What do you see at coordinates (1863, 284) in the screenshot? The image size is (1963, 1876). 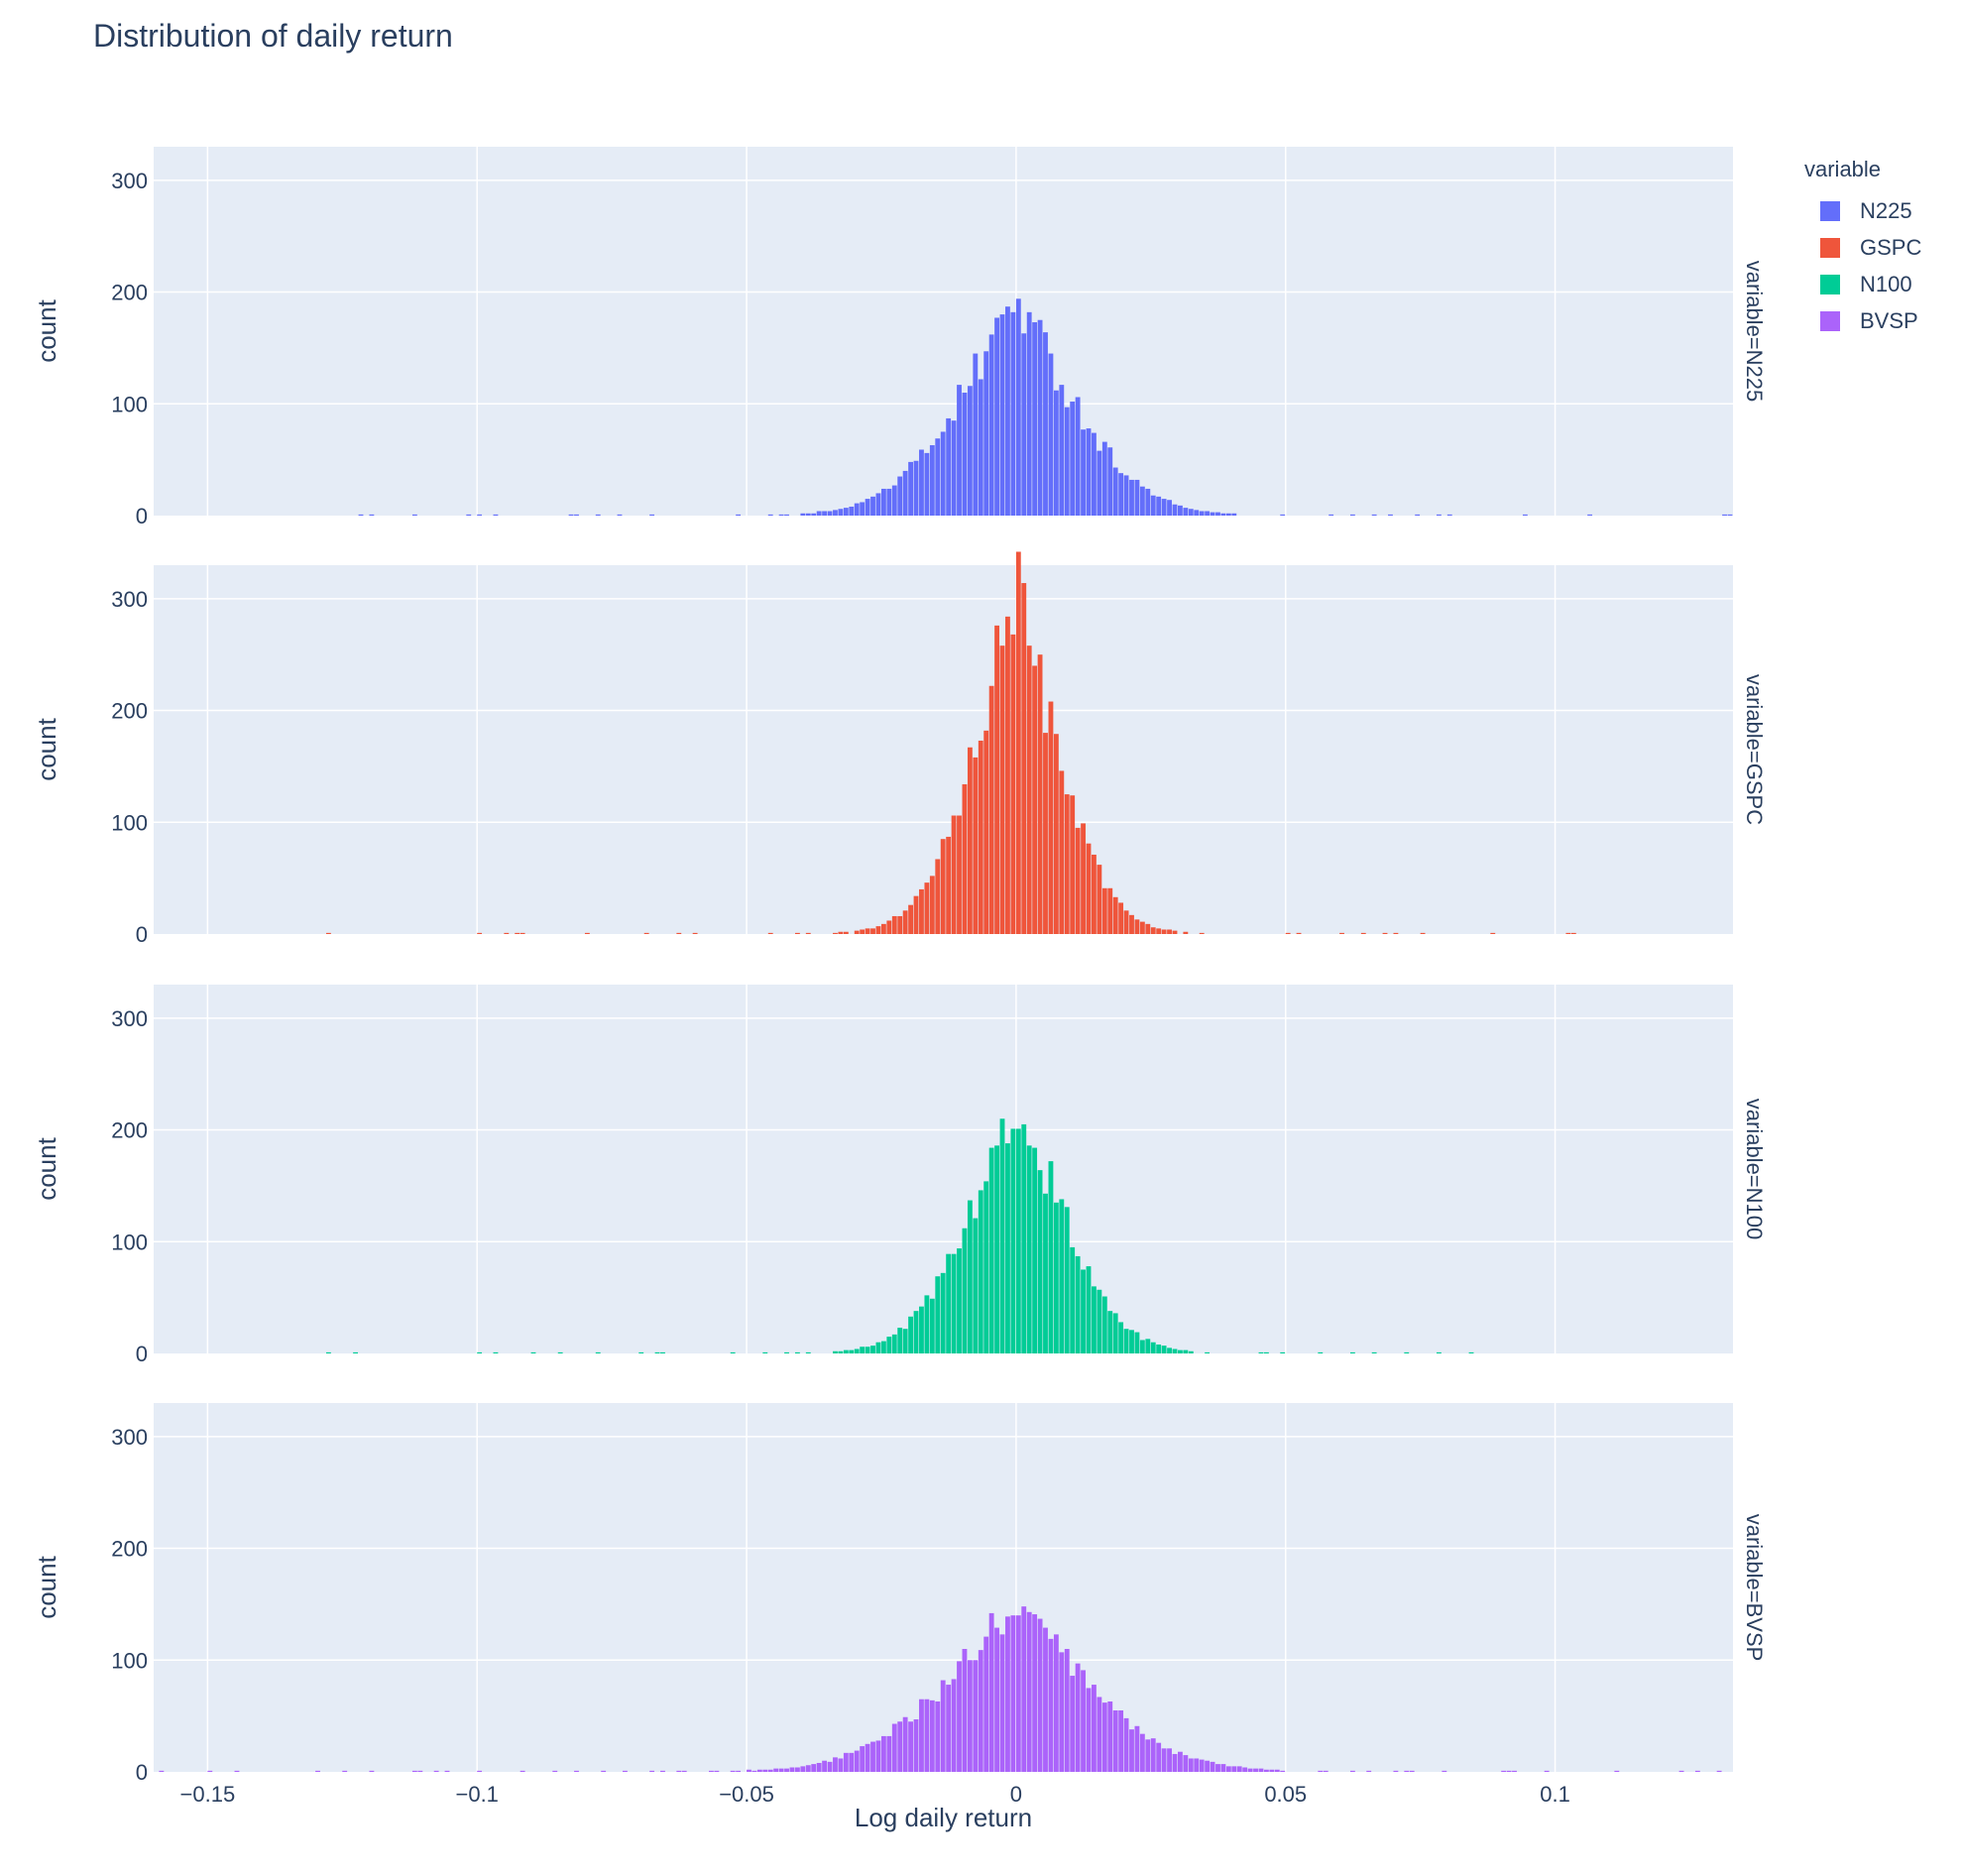 I see `legend-item-n100: N100` at bounding box center [1863, 284].